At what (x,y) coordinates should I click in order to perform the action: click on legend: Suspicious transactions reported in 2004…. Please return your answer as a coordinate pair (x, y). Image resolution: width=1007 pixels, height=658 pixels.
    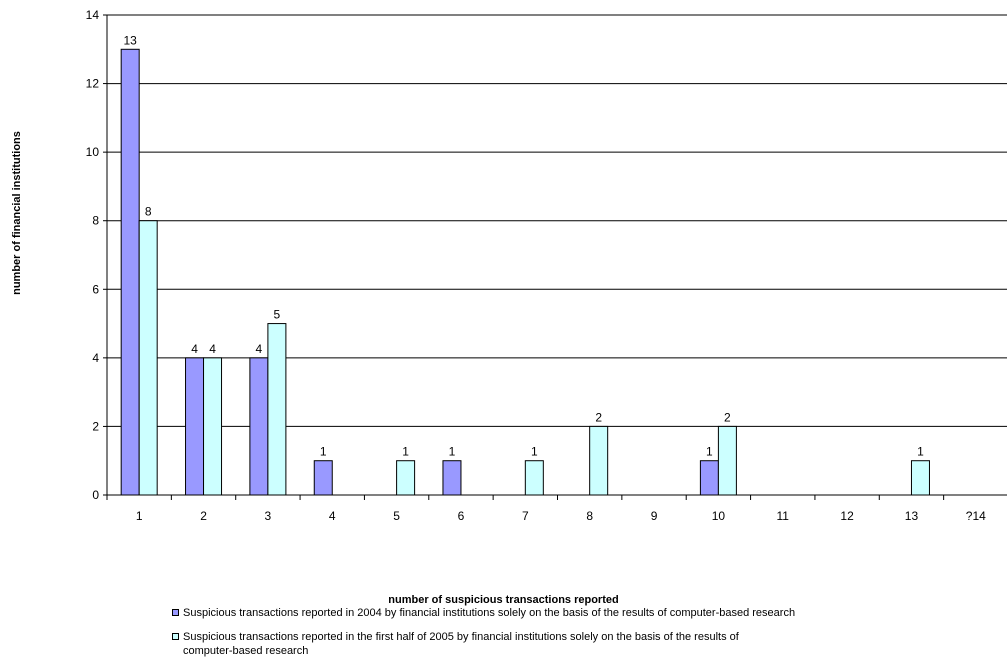
    Looking at the image, I should click on (572, 632).